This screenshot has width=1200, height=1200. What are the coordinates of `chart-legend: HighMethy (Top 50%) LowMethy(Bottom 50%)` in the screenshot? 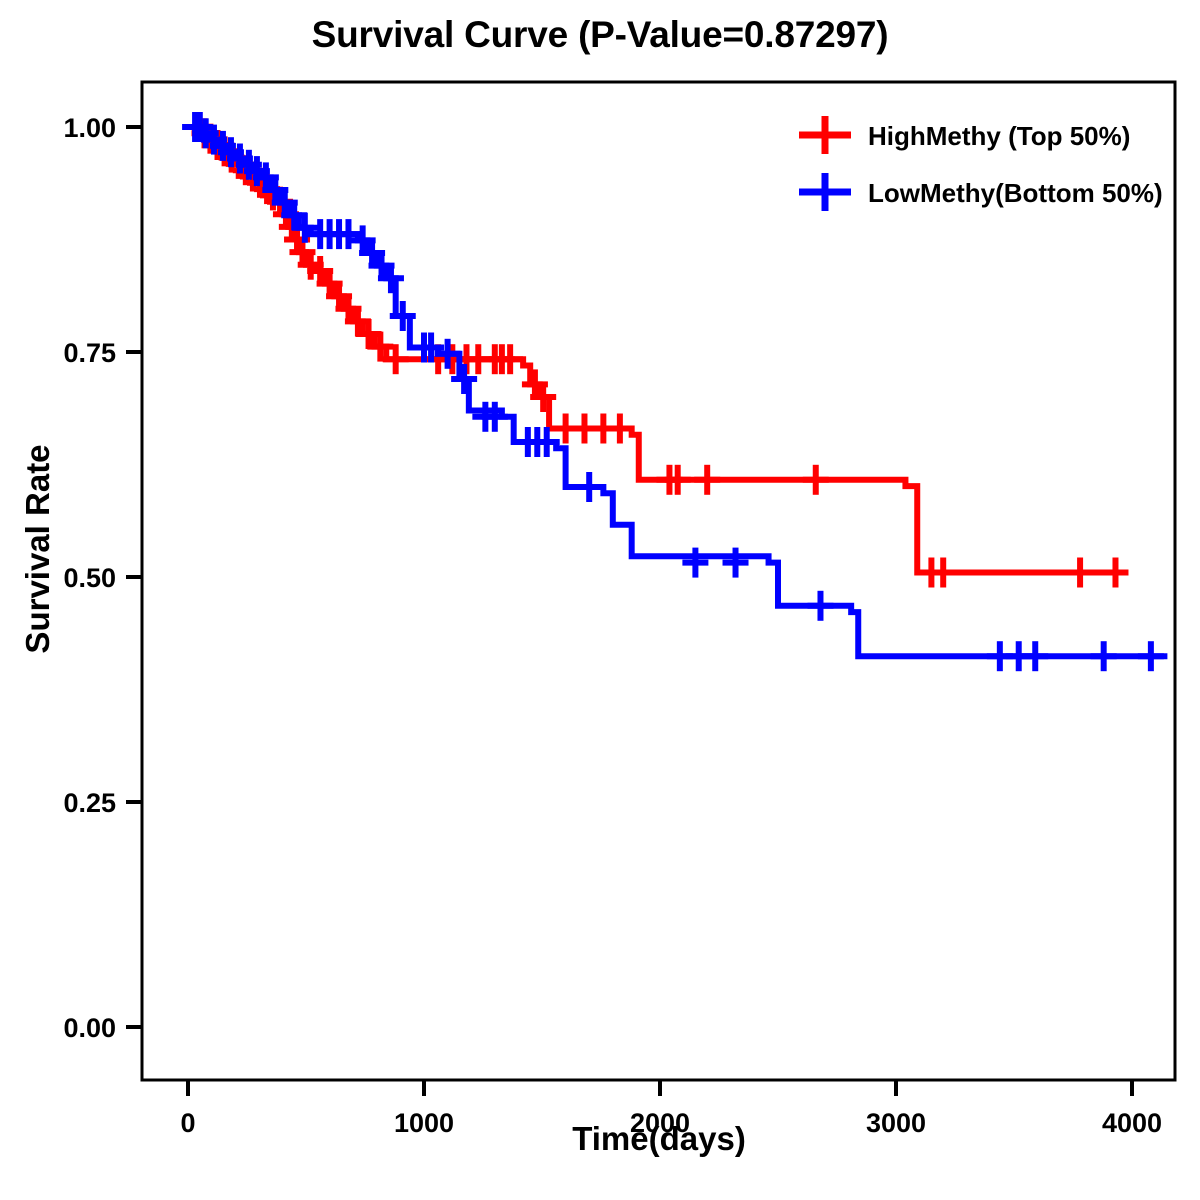 It's located at (981, 163).